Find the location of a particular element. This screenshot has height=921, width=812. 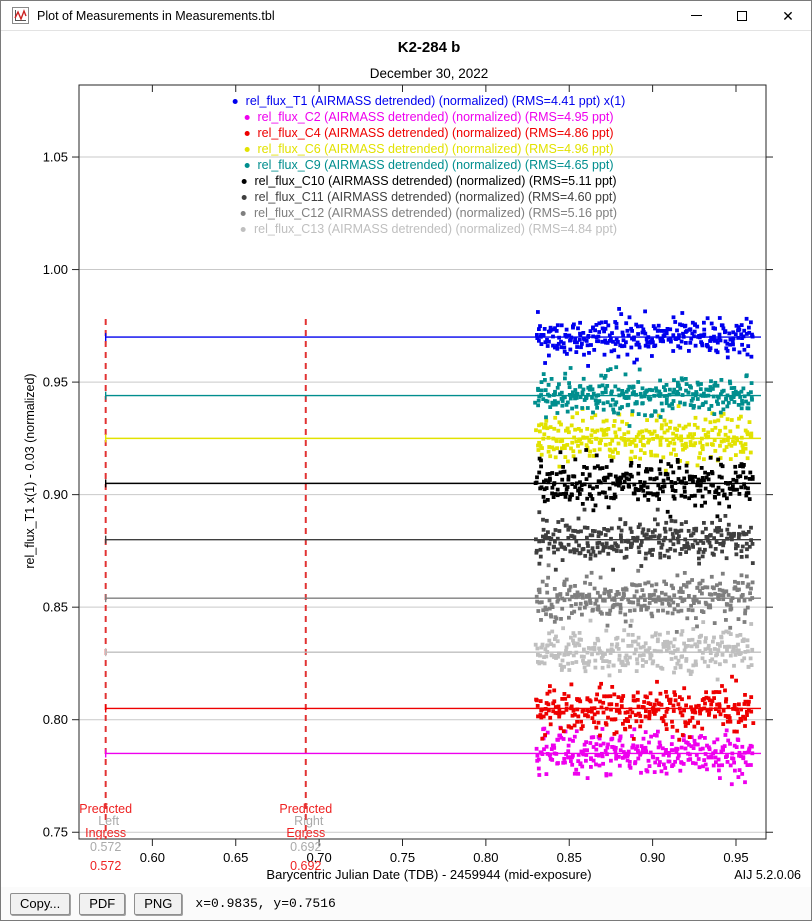

minimize-icon is located at coordinates (696, 15).